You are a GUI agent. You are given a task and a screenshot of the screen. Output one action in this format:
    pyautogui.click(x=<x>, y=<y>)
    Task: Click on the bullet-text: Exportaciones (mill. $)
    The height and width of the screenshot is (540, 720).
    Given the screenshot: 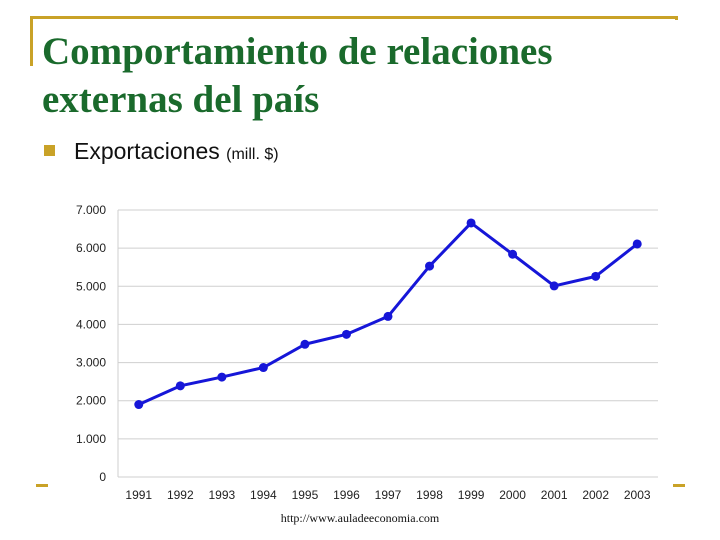 What is the action you would take?
    pyautogui.click(x=176, y=153)
    